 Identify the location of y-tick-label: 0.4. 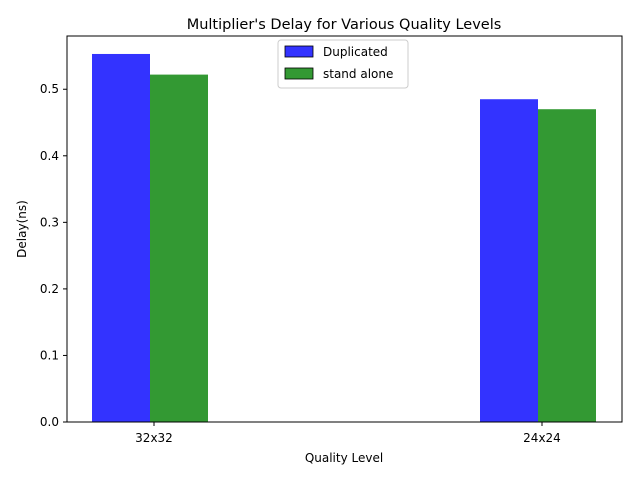
(49, 156).